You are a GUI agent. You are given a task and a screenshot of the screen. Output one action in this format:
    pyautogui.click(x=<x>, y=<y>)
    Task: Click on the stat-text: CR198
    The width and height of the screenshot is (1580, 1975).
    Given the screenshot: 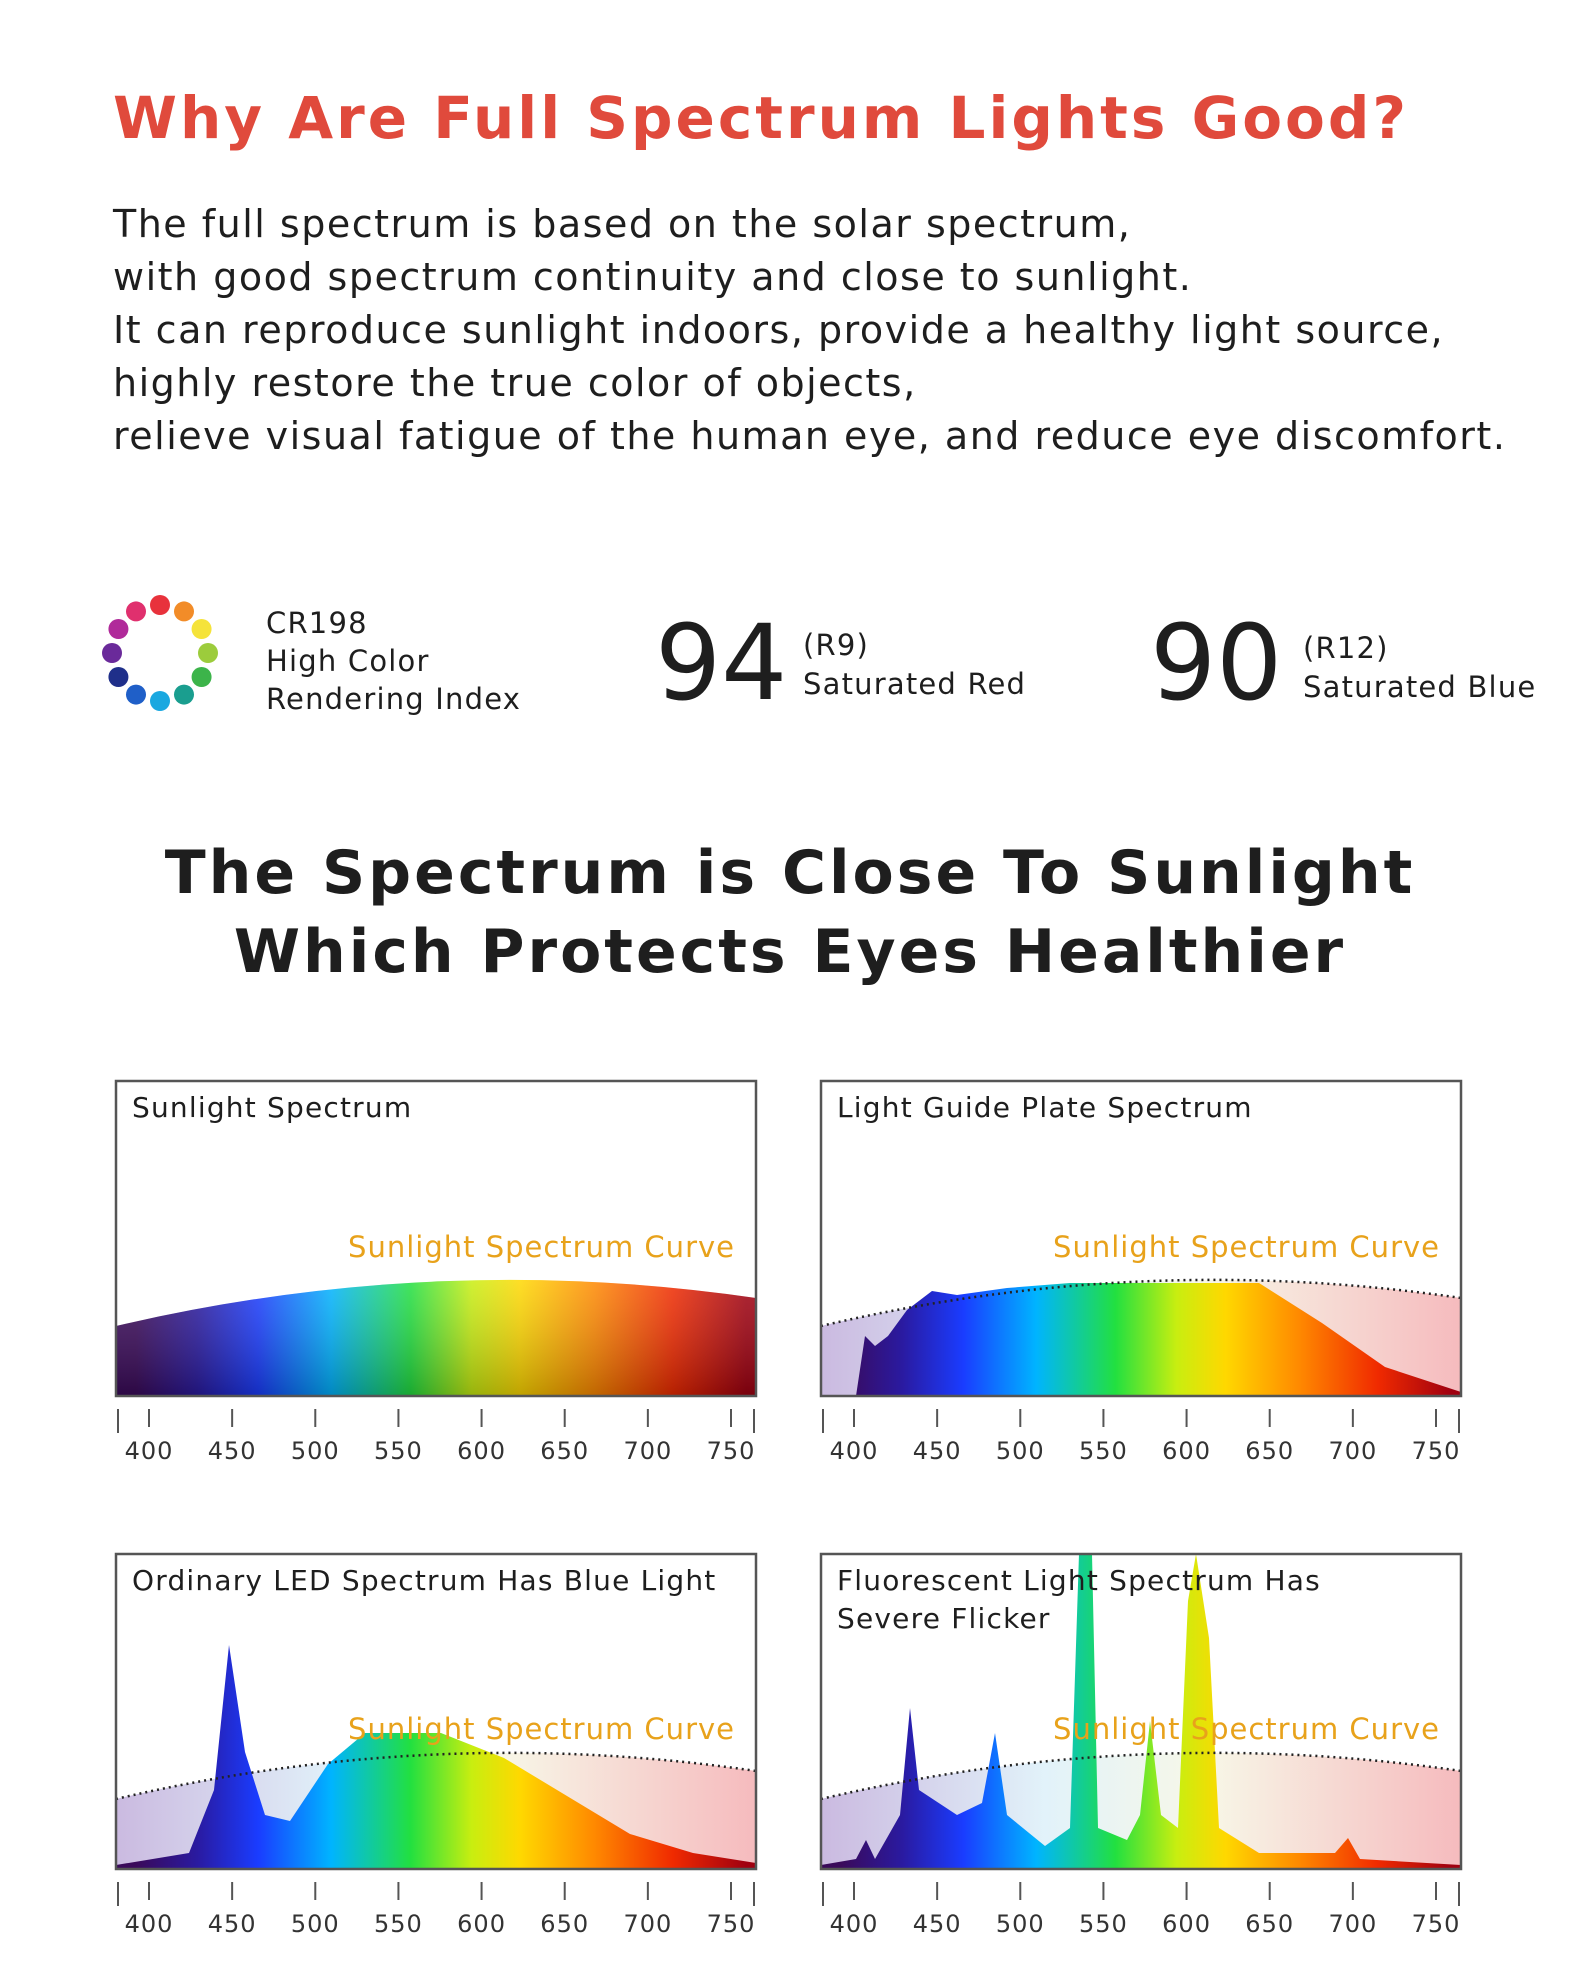 What is the action you would take?
    pyautogui.click(x=317, y=623)
    